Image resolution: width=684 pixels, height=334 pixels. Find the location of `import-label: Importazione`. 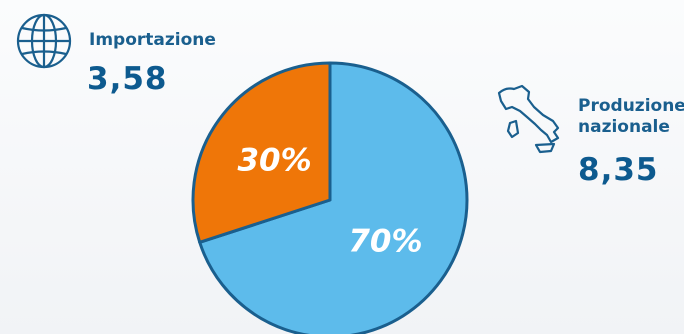

import-label: Importazione is located at coordinates (152, 40).